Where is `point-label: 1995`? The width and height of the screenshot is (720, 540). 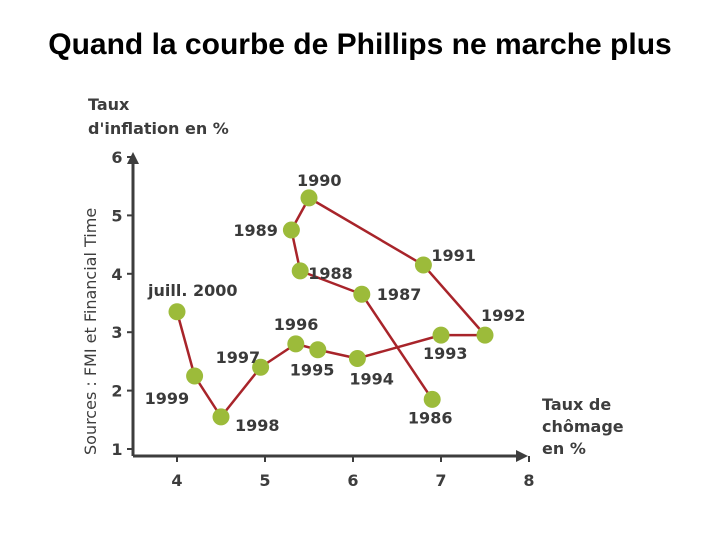 point-label: 1995 is located at coordinates (312, 370).